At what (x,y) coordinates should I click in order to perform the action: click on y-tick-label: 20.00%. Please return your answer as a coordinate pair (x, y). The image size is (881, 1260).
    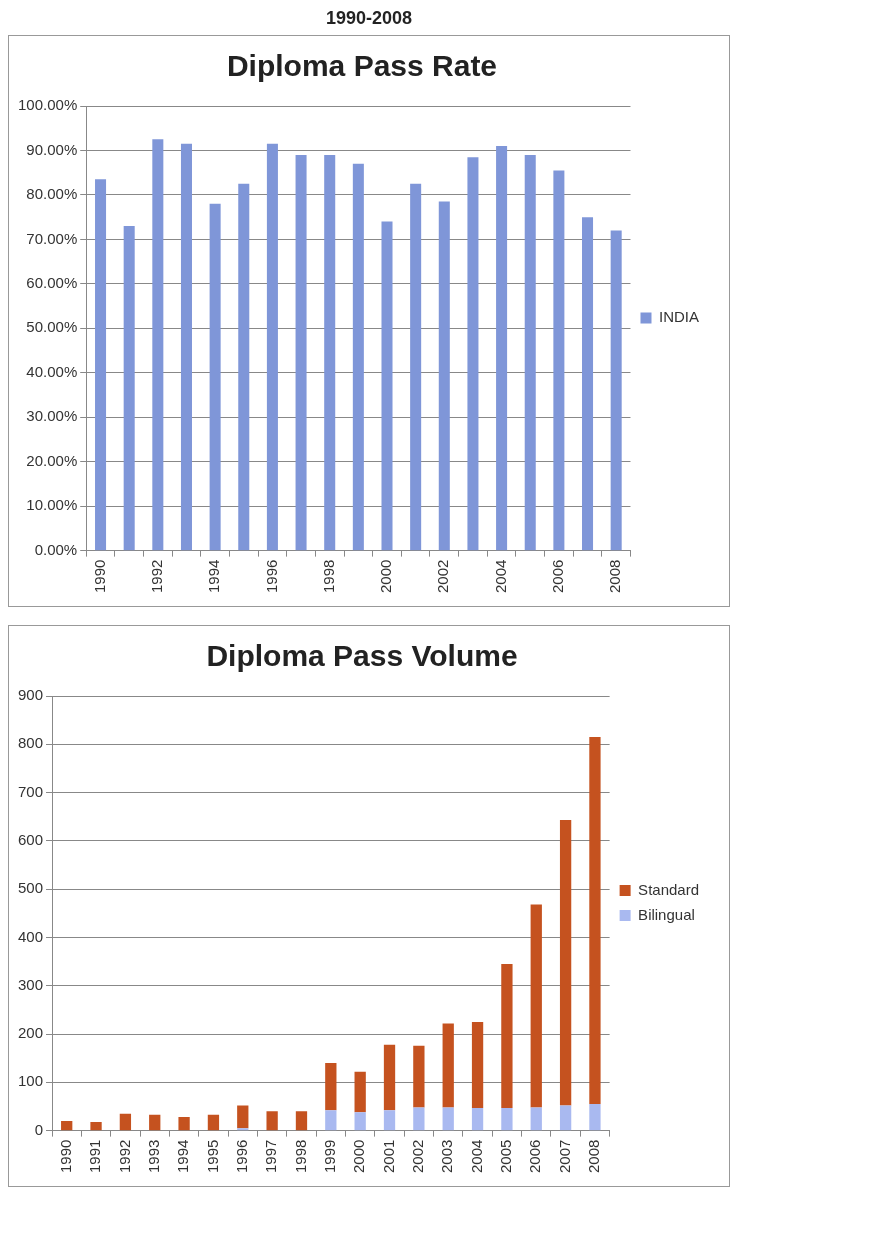
    Looking at the image, I should click on (52, 460).